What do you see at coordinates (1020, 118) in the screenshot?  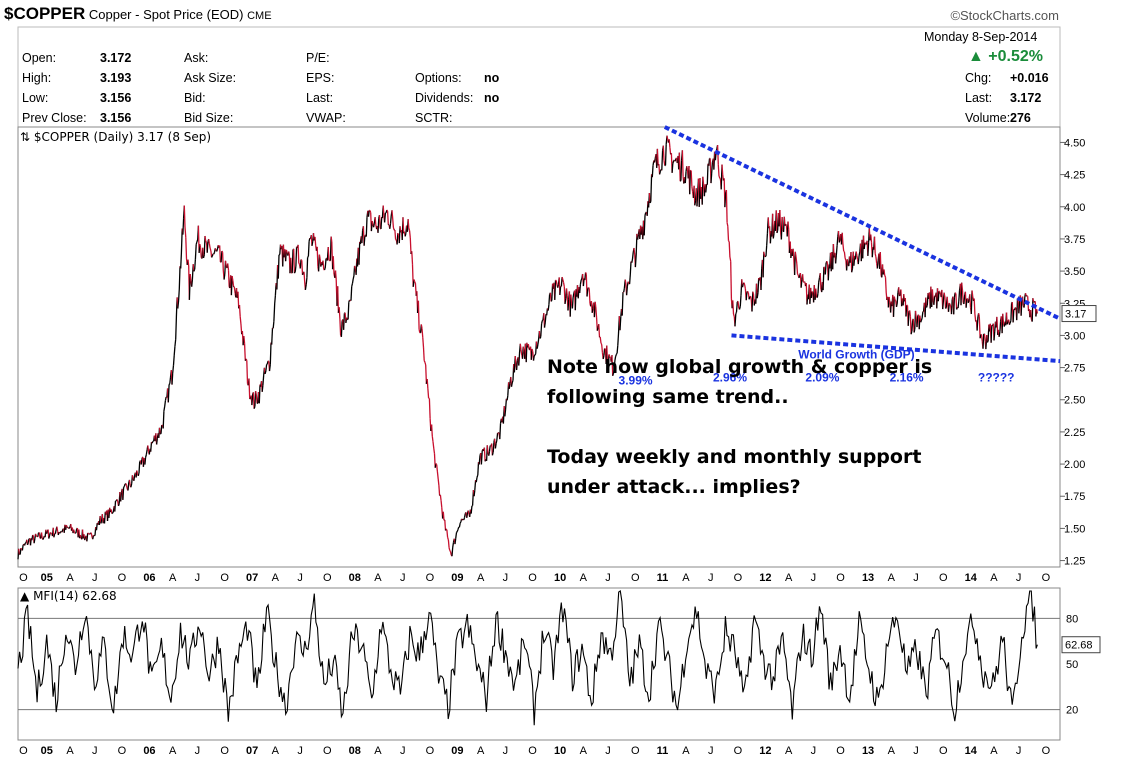 I see `quote-value: 276` at bounding box center [1020, 118].